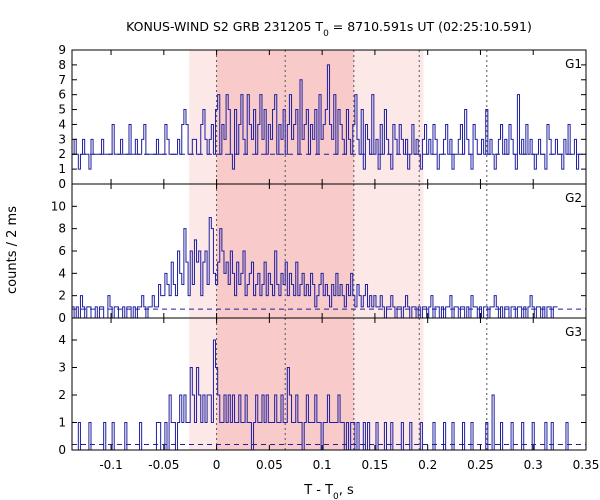  Describe the element at coordinates (573, 198) in the screenshot. I see `panel-label: G2` at that location.